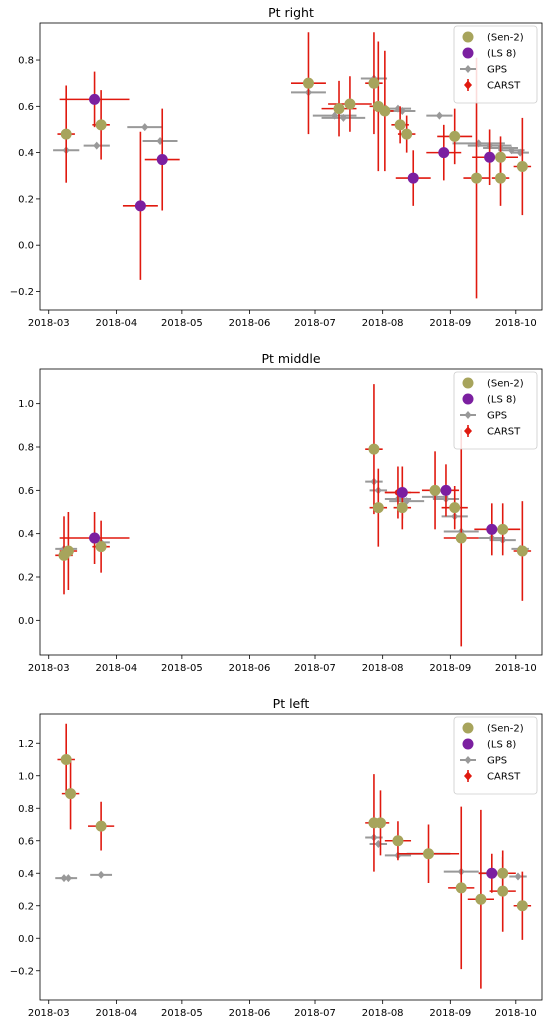 The image size is (547, 1025). Describe the element at coordinates (250, 668) in the screenshot. I see `x-tick-label: 2018-06` at that location.